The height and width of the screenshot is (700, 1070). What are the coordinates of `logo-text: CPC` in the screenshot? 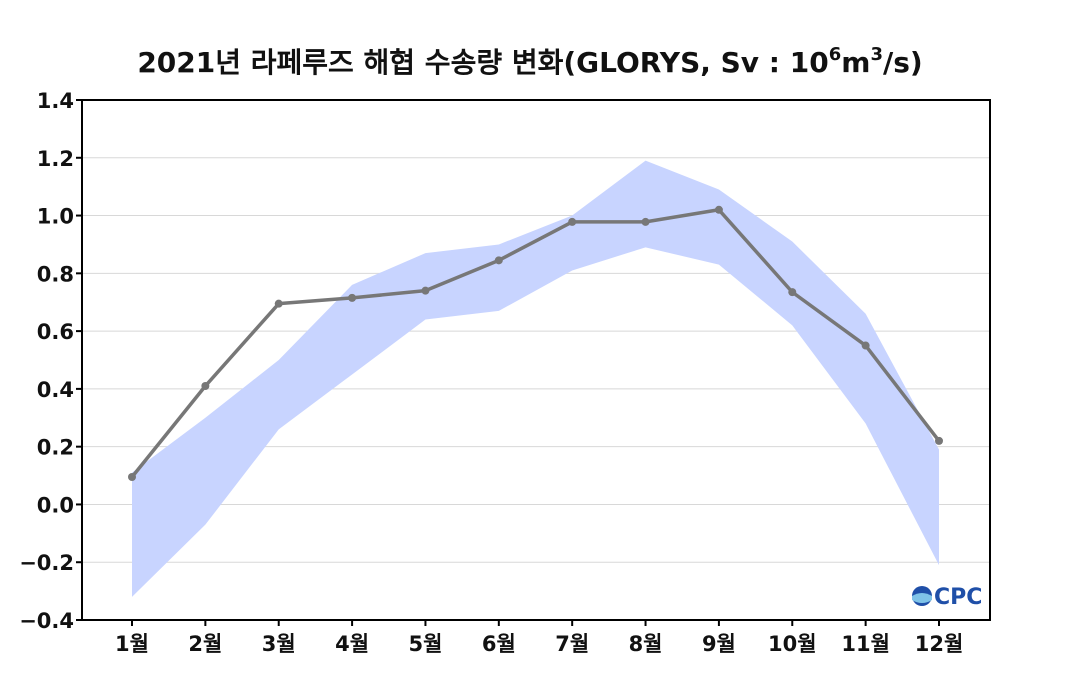 It's located at (958, 597).